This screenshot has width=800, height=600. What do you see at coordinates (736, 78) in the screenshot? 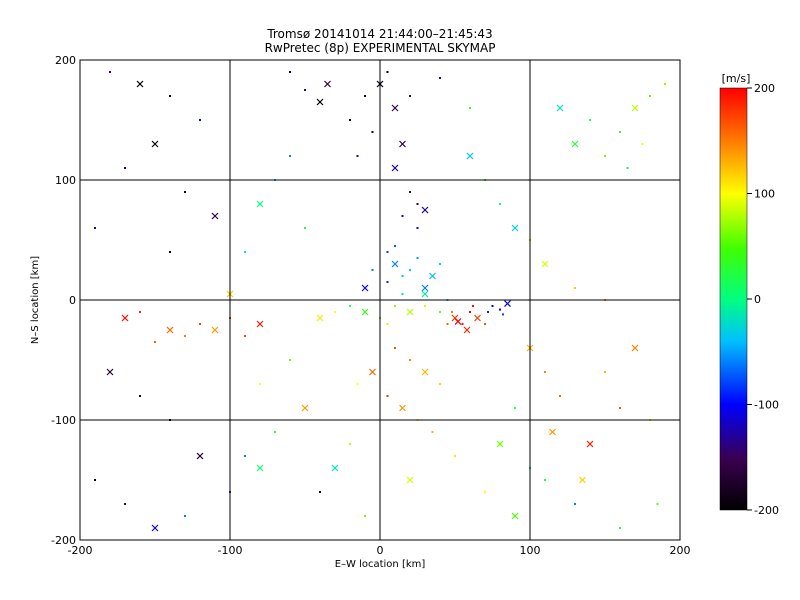
I see `colorbar-label: [m/s]` at bounding box center [736, 78].